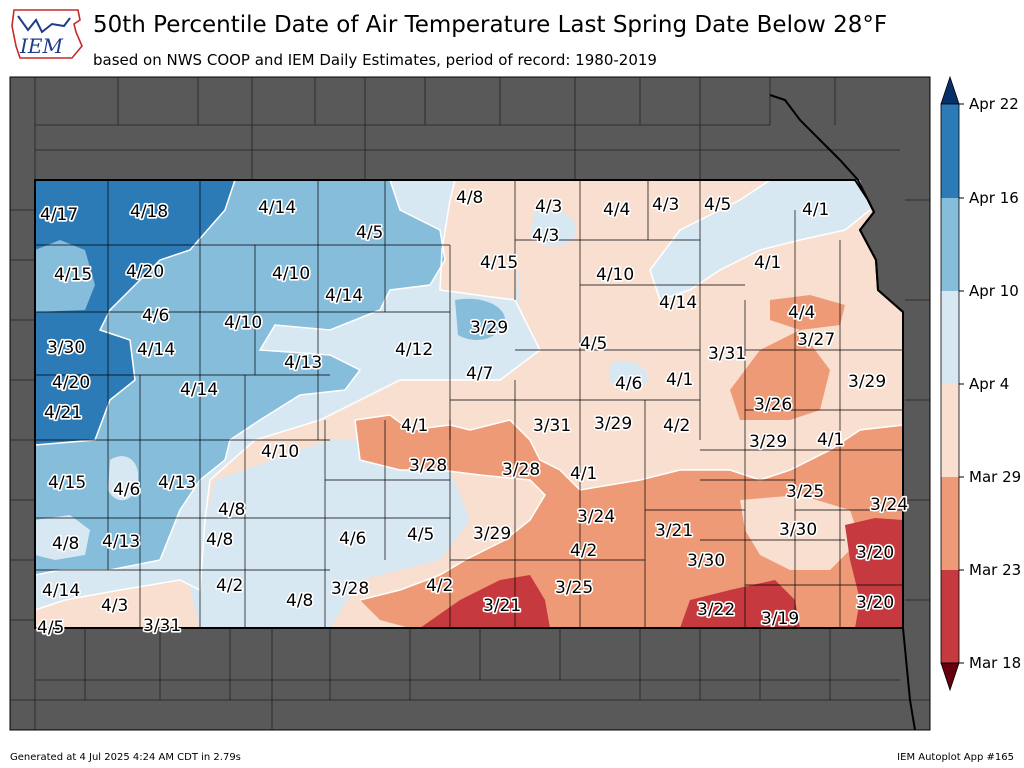  What do you see at coordinates (414, 350) in the screenshot?
I see `map-value-label: 4/12` at bounding box center [414, 350].